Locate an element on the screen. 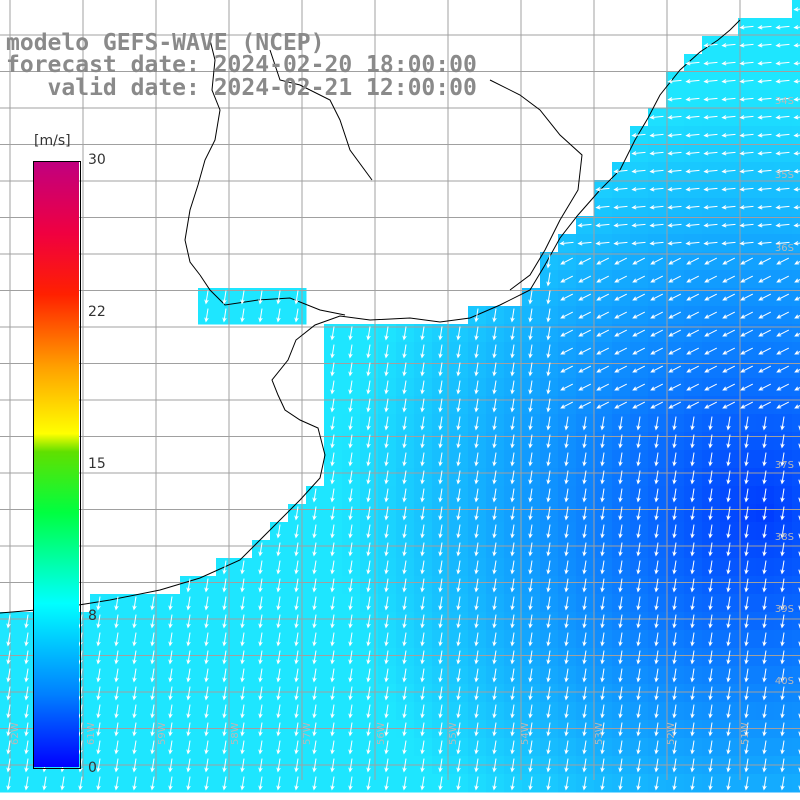 Image resolution: width=800 pixels, height=800 pixels. field-cell is located at coordinates (796, 711).